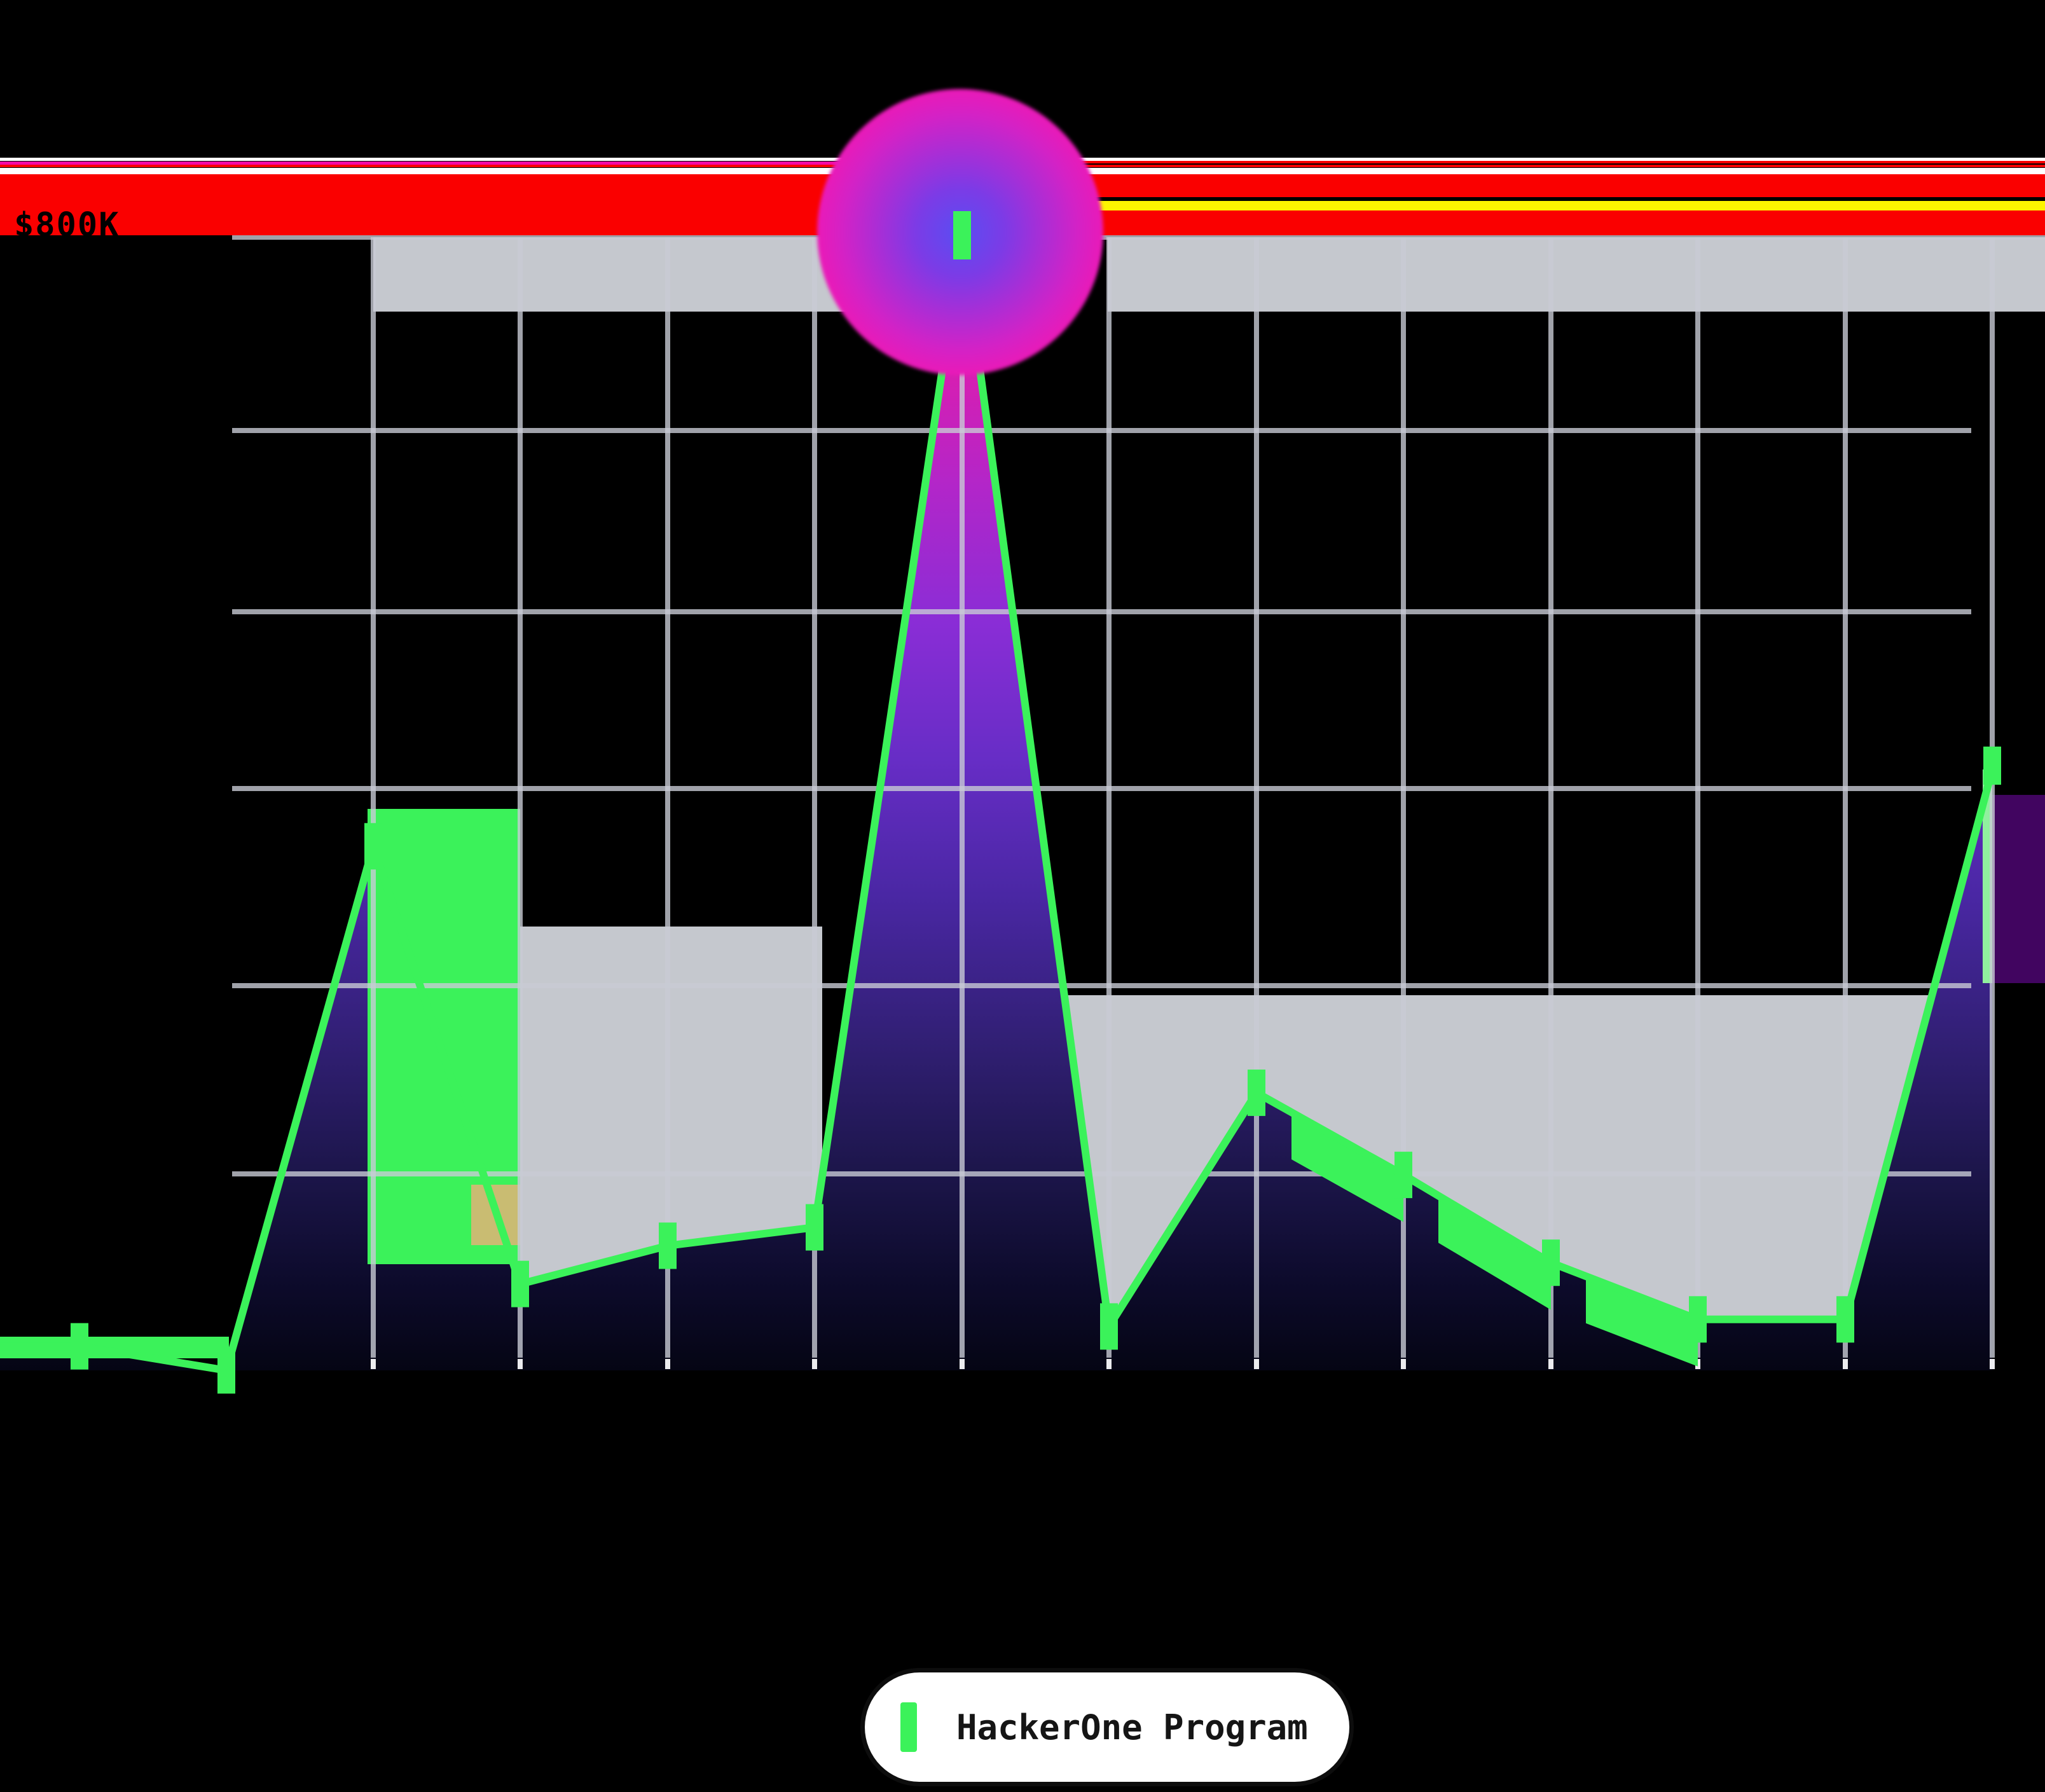 This screenshot has height=1792, width=2045. What do you see at coordinates (496, 163) in the screenshot?
I see `top-stripe-magenta` at bounding box center [496, 163].